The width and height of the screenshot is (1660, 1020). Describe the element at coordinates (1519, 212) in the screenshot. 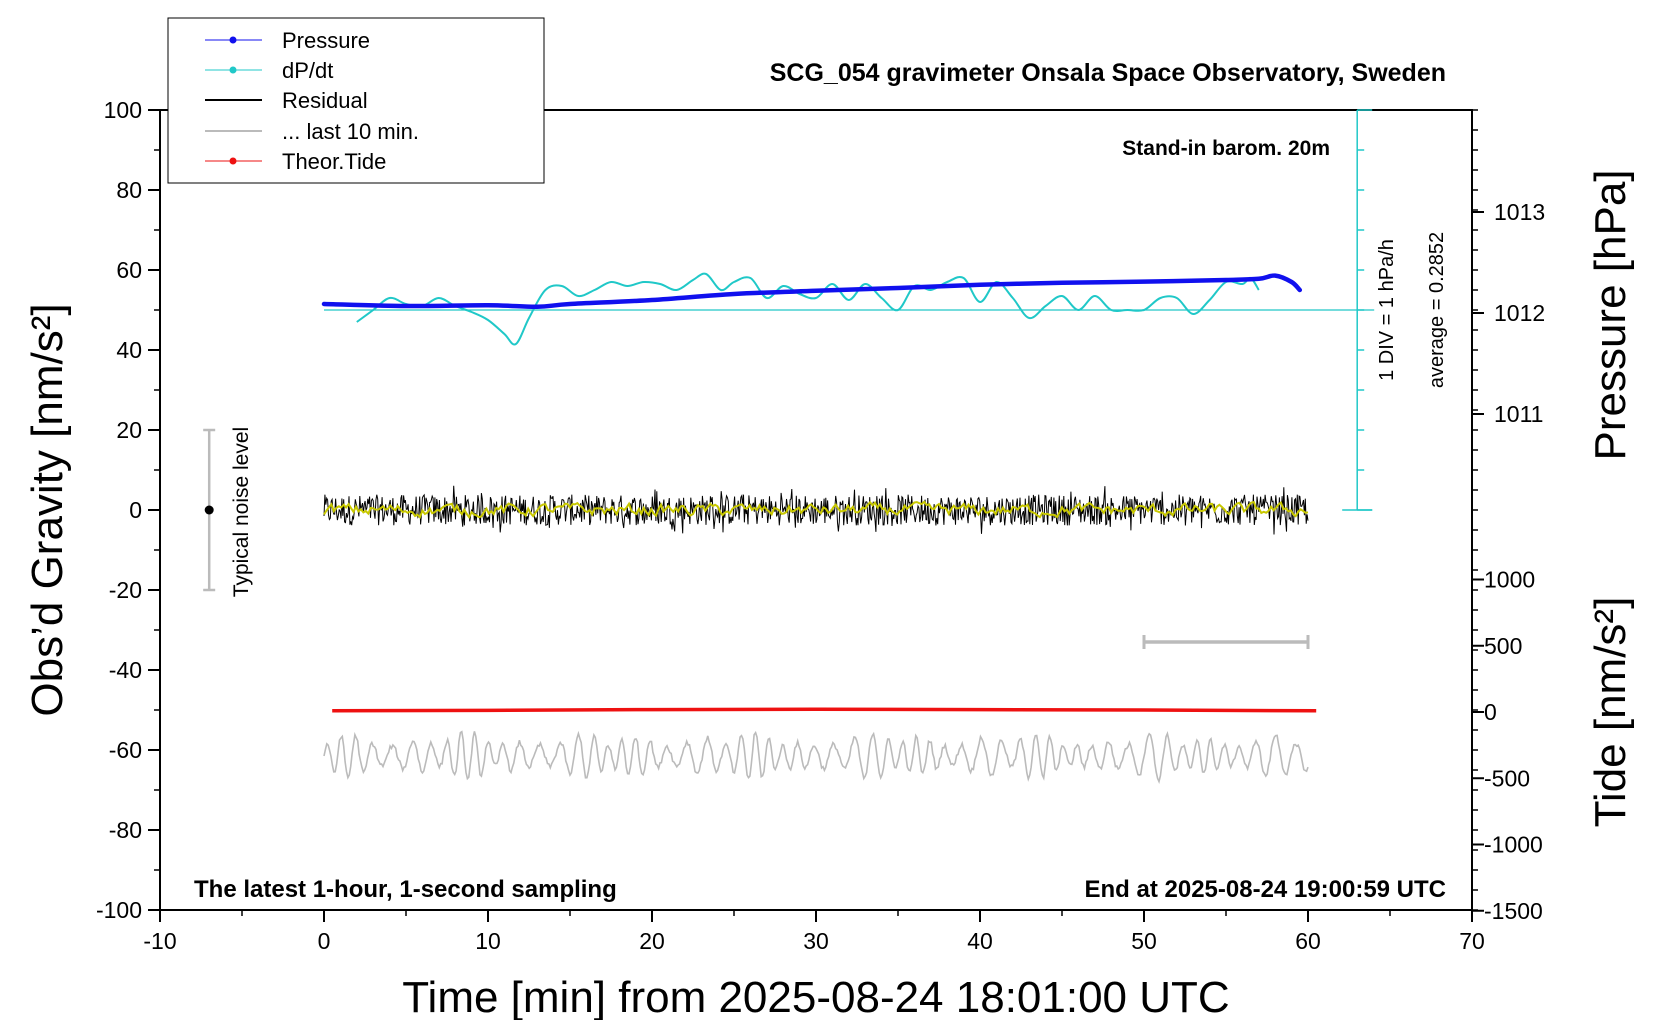

I see `pressure-tick-label: 1013` at that location.